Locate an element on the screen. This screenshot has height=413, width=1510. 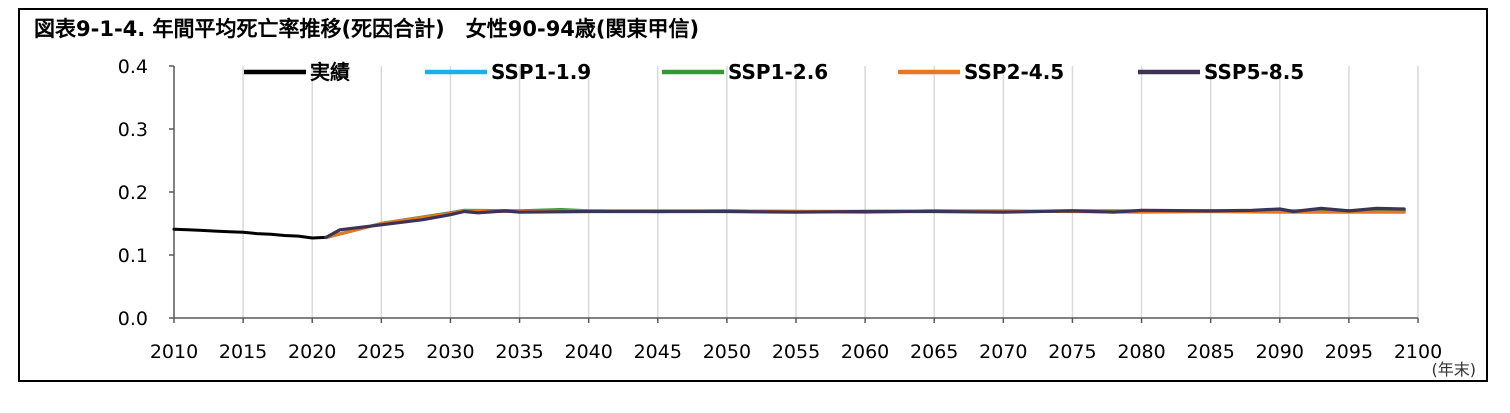
x-tick-label: 2055 is located at coordinates (796, 352).